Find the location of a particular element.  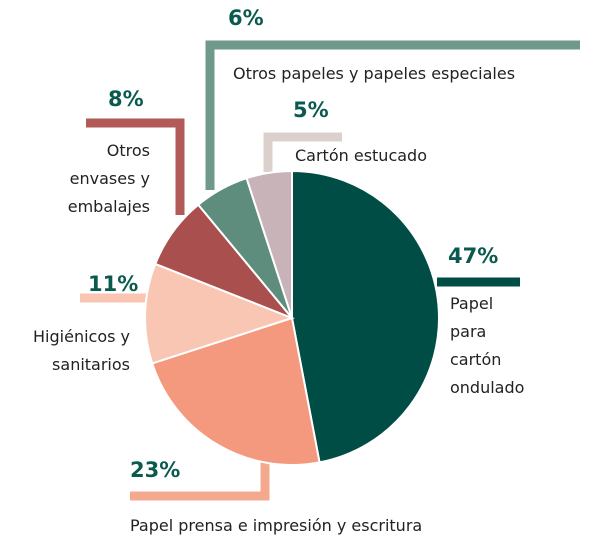

value-label: 5% is located at coordinates (311, 110).